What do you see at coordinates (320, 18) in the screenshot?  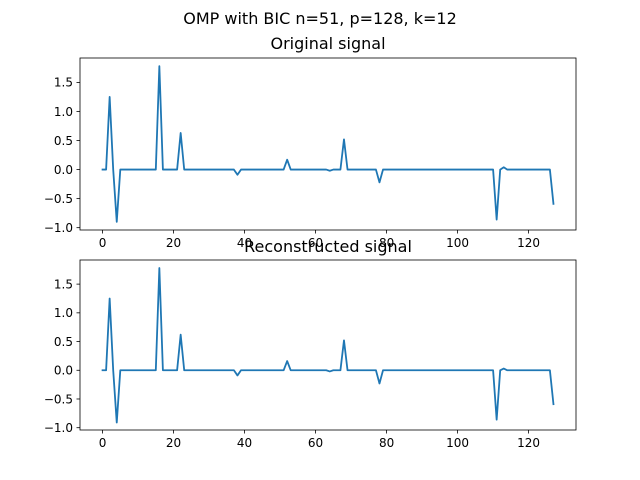 I see `figure-suptitle: OMP with BIC n=51, p=128, k=12` at bounding box center [320, 18].